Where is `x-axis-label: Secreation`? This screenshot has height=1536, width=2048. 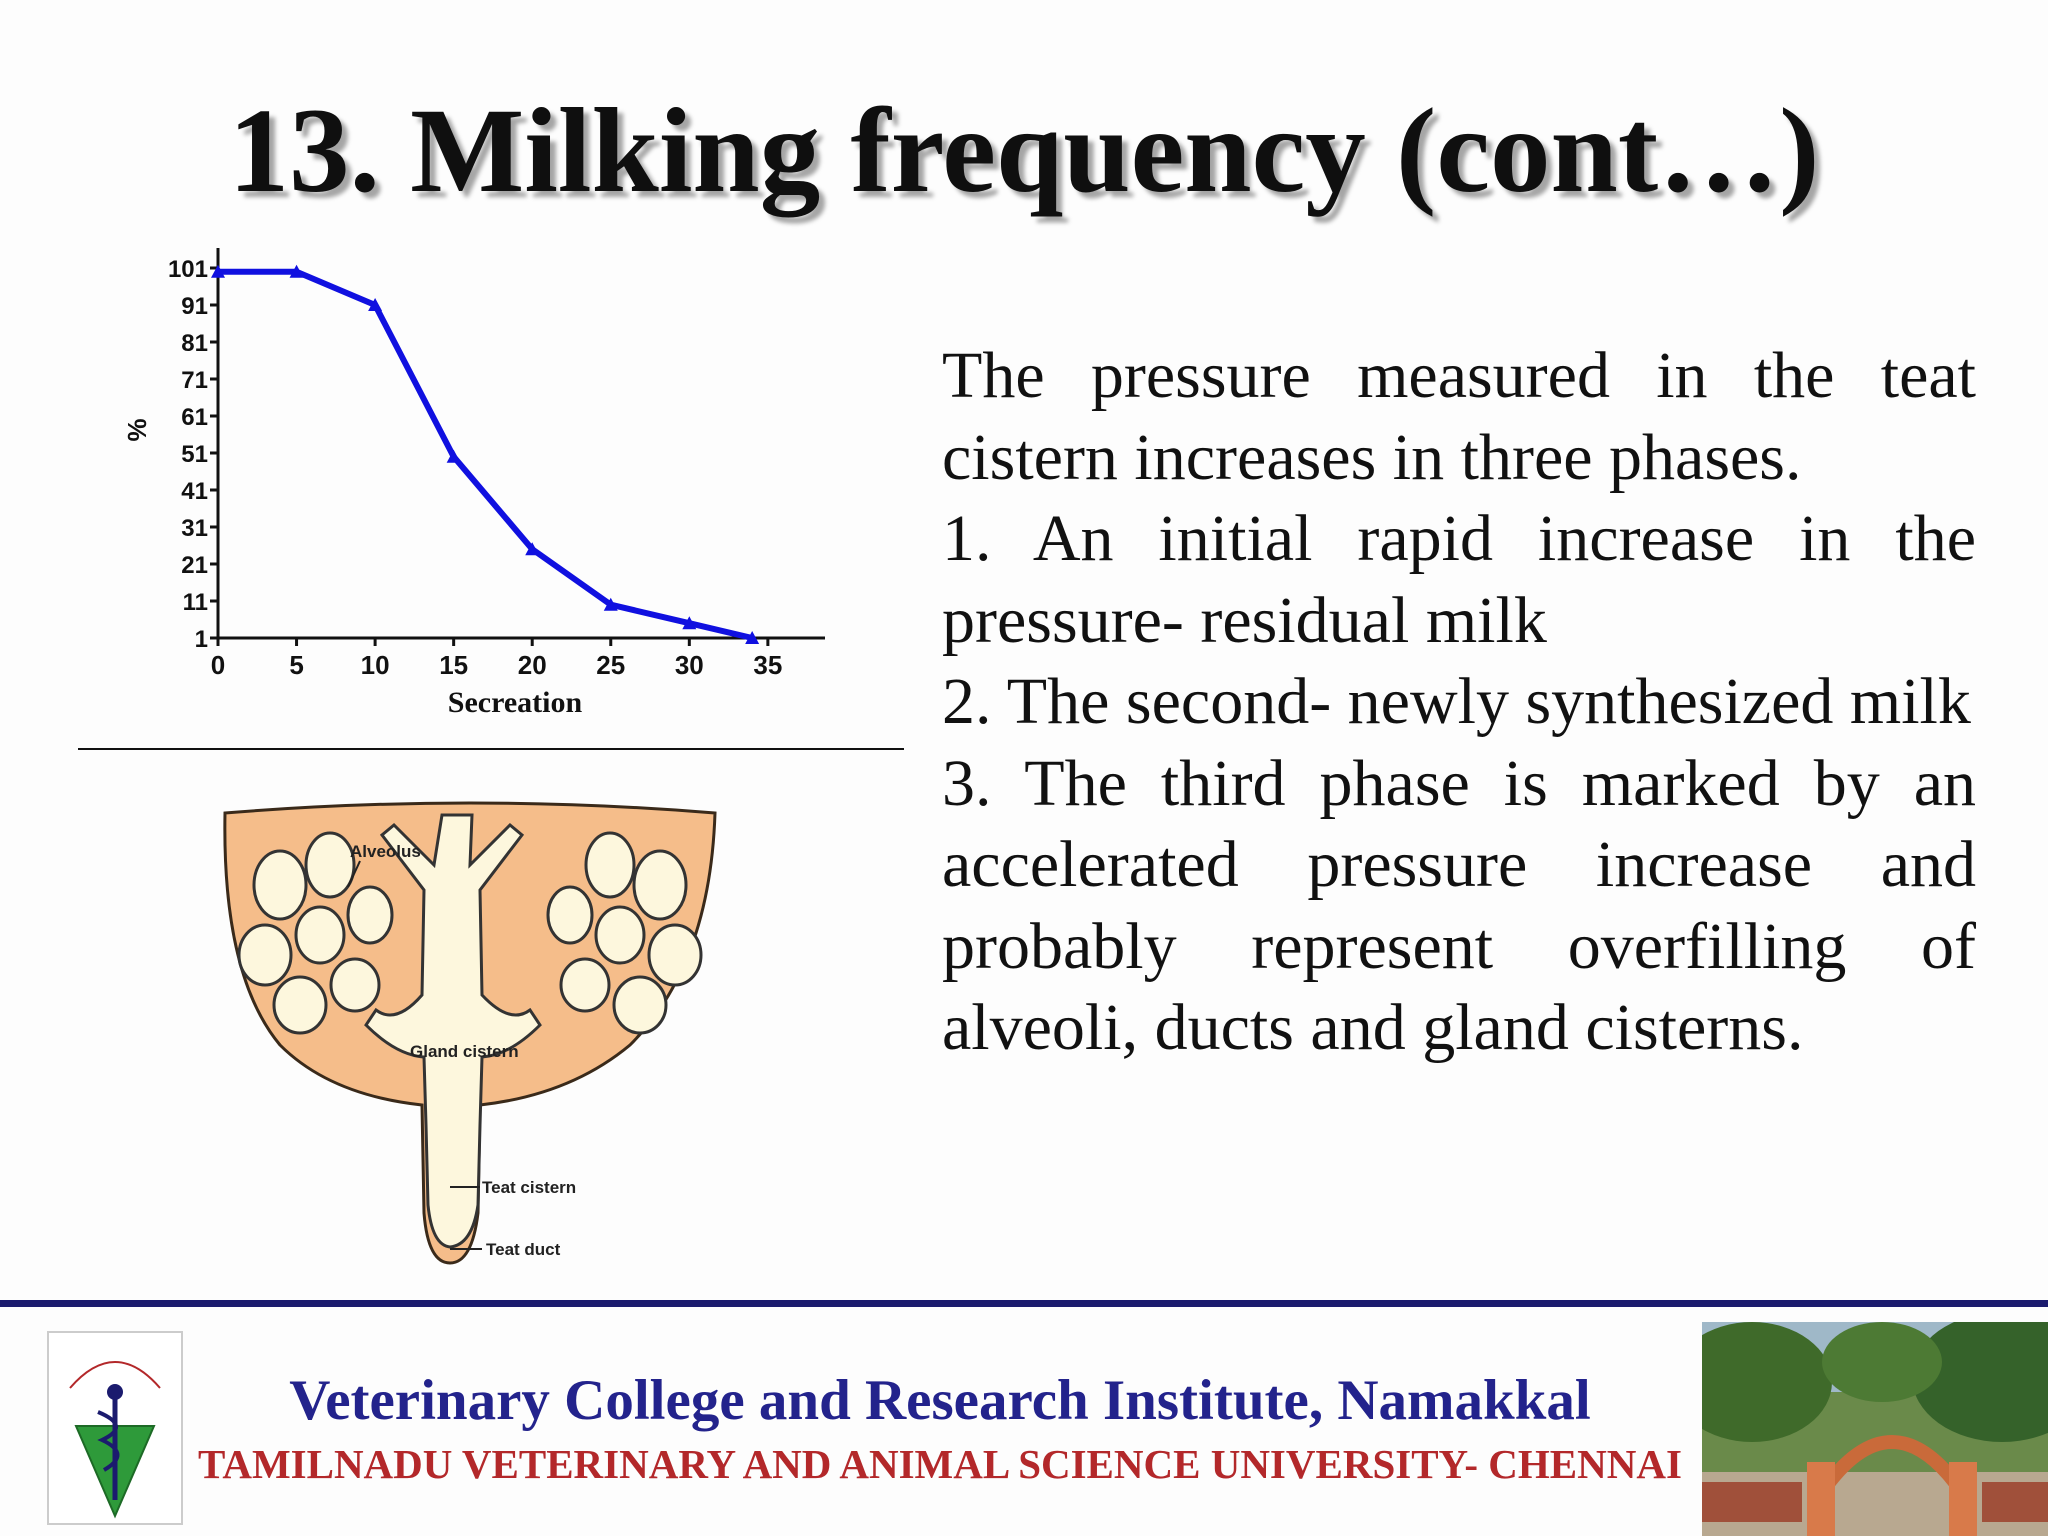 x-axis-label: Secreation is located at coordinates (515, 702).